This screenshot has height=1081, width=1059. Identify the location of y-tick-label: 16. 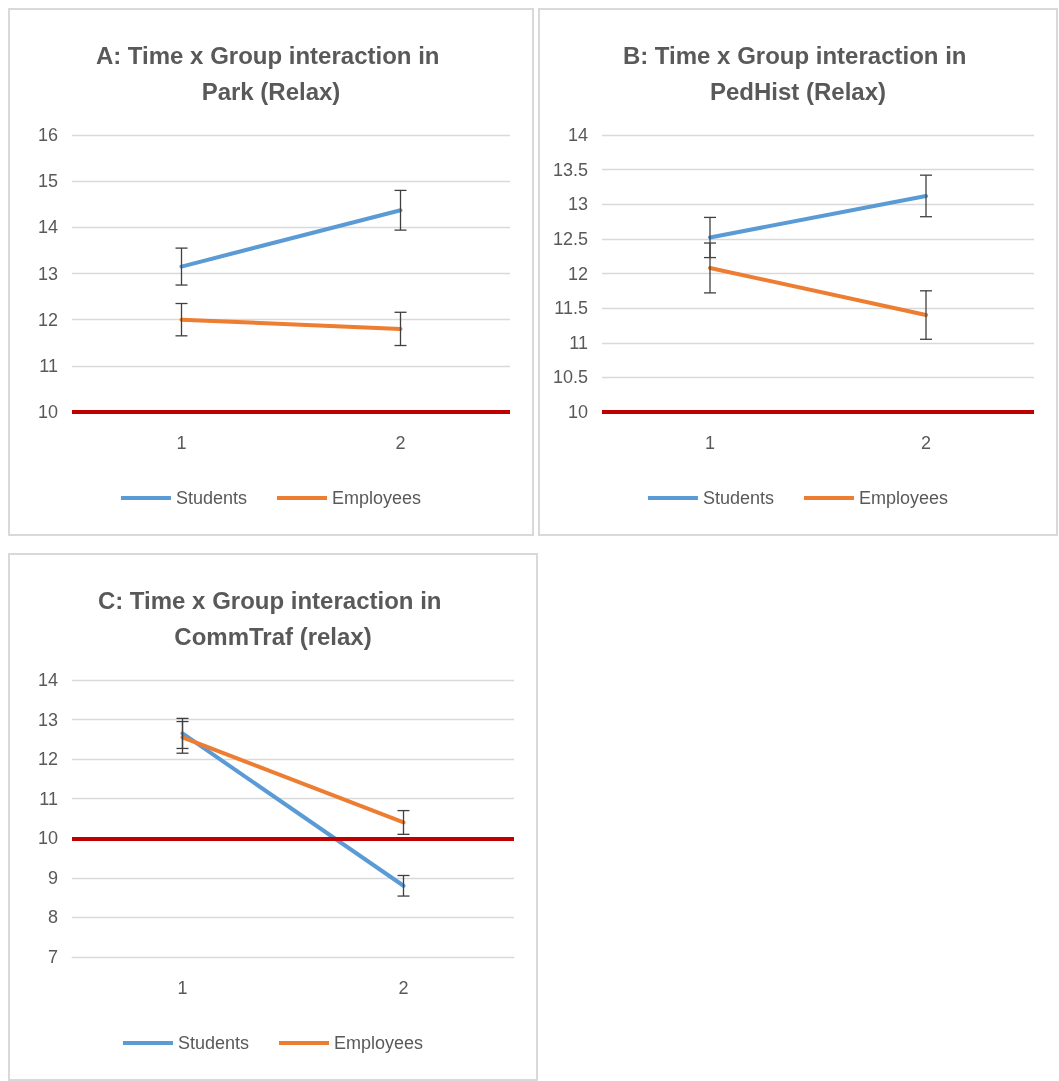
(47, 135).